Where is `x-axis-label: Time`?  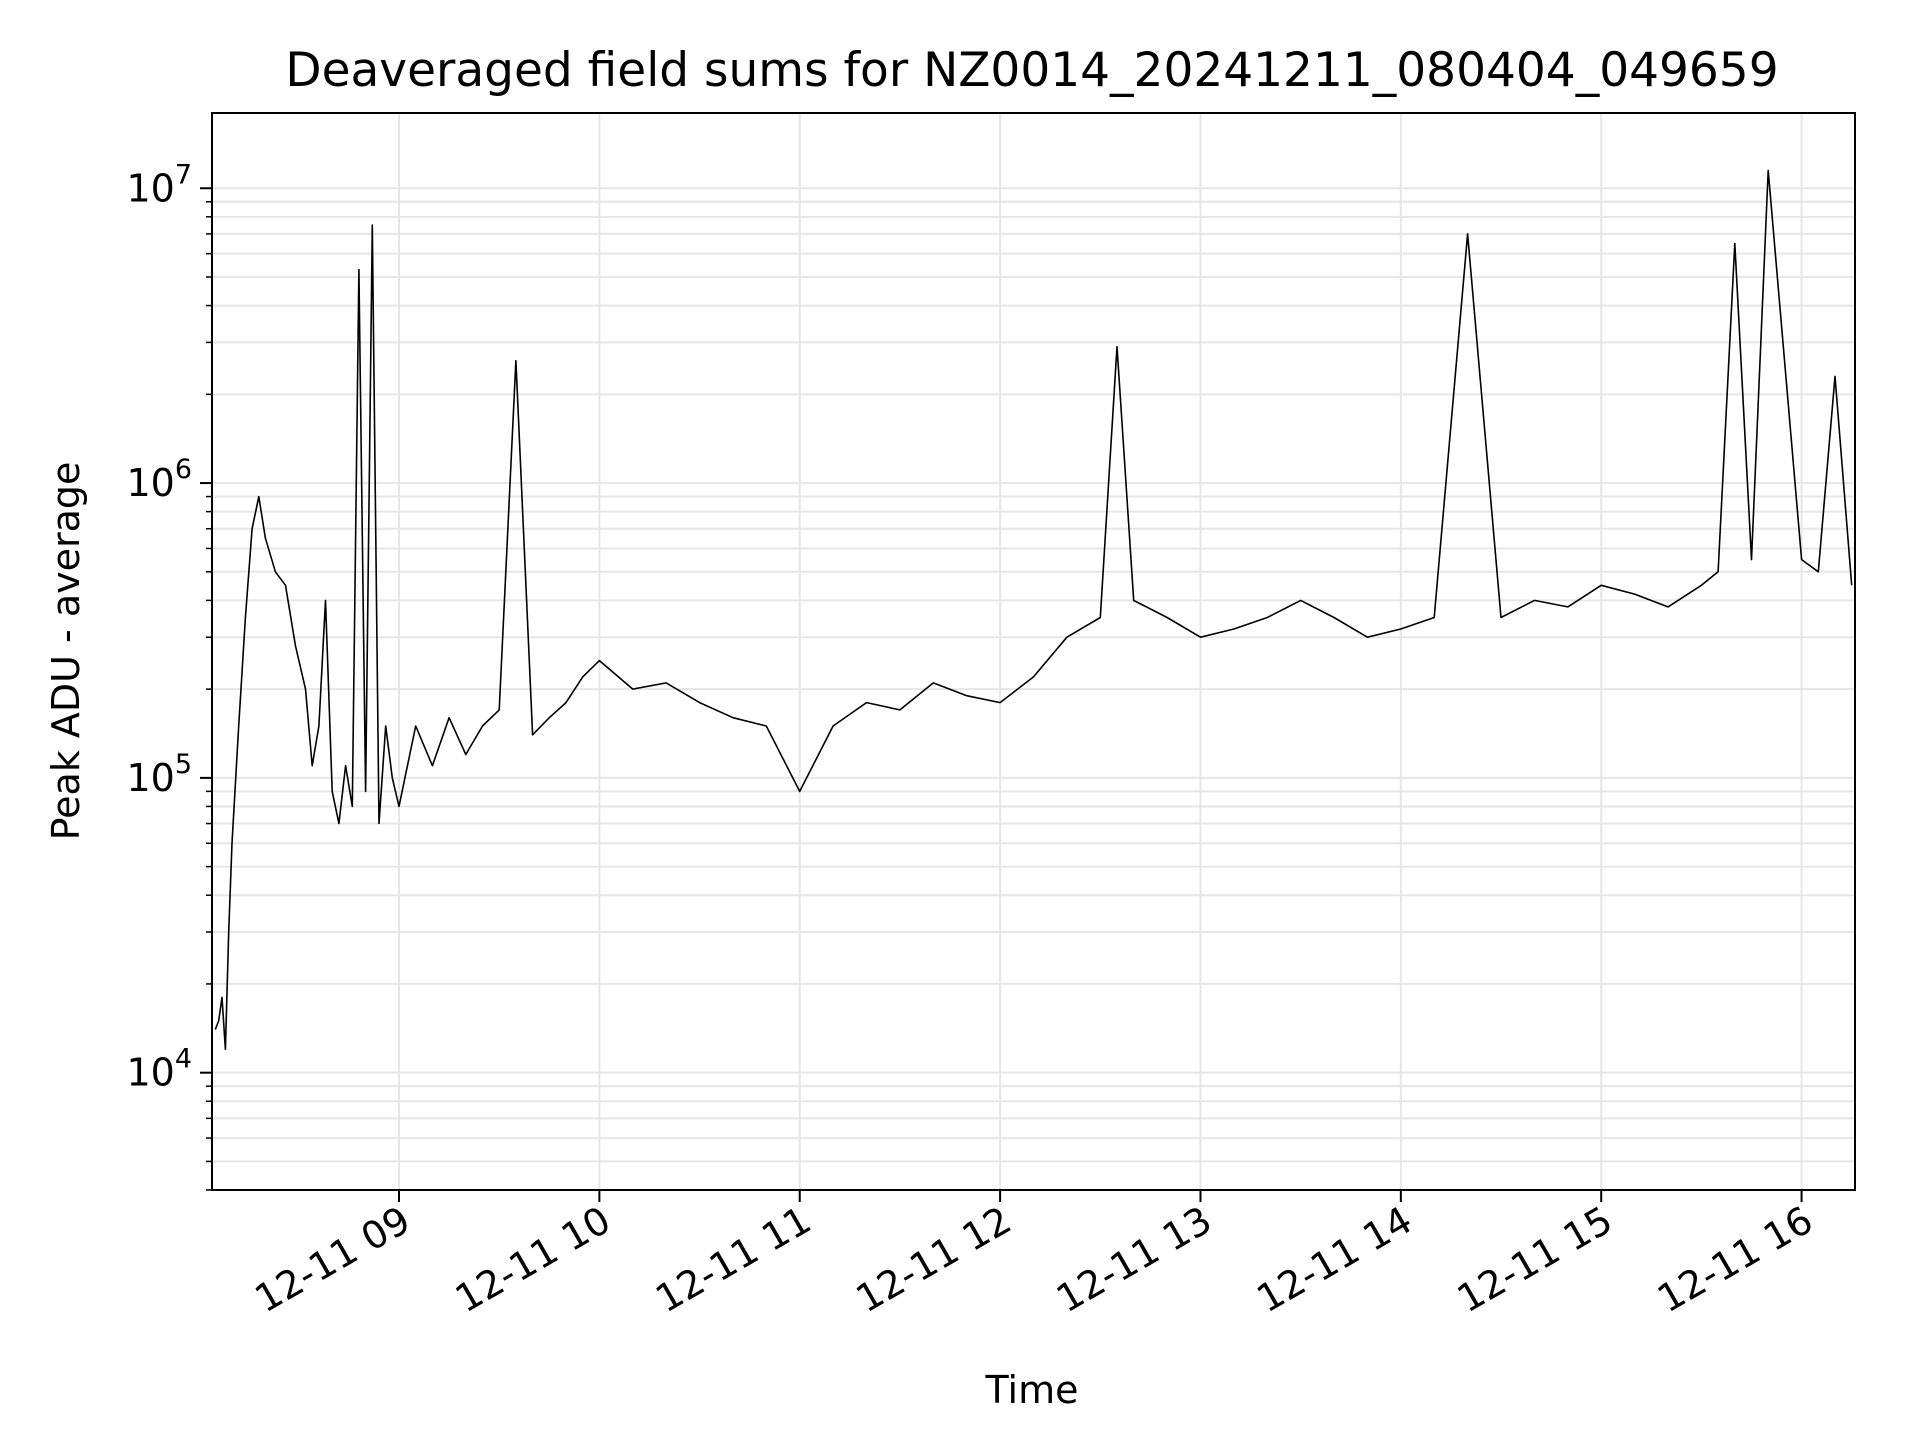 x-axis-label: Time is located at coordinates (1032, 1390).